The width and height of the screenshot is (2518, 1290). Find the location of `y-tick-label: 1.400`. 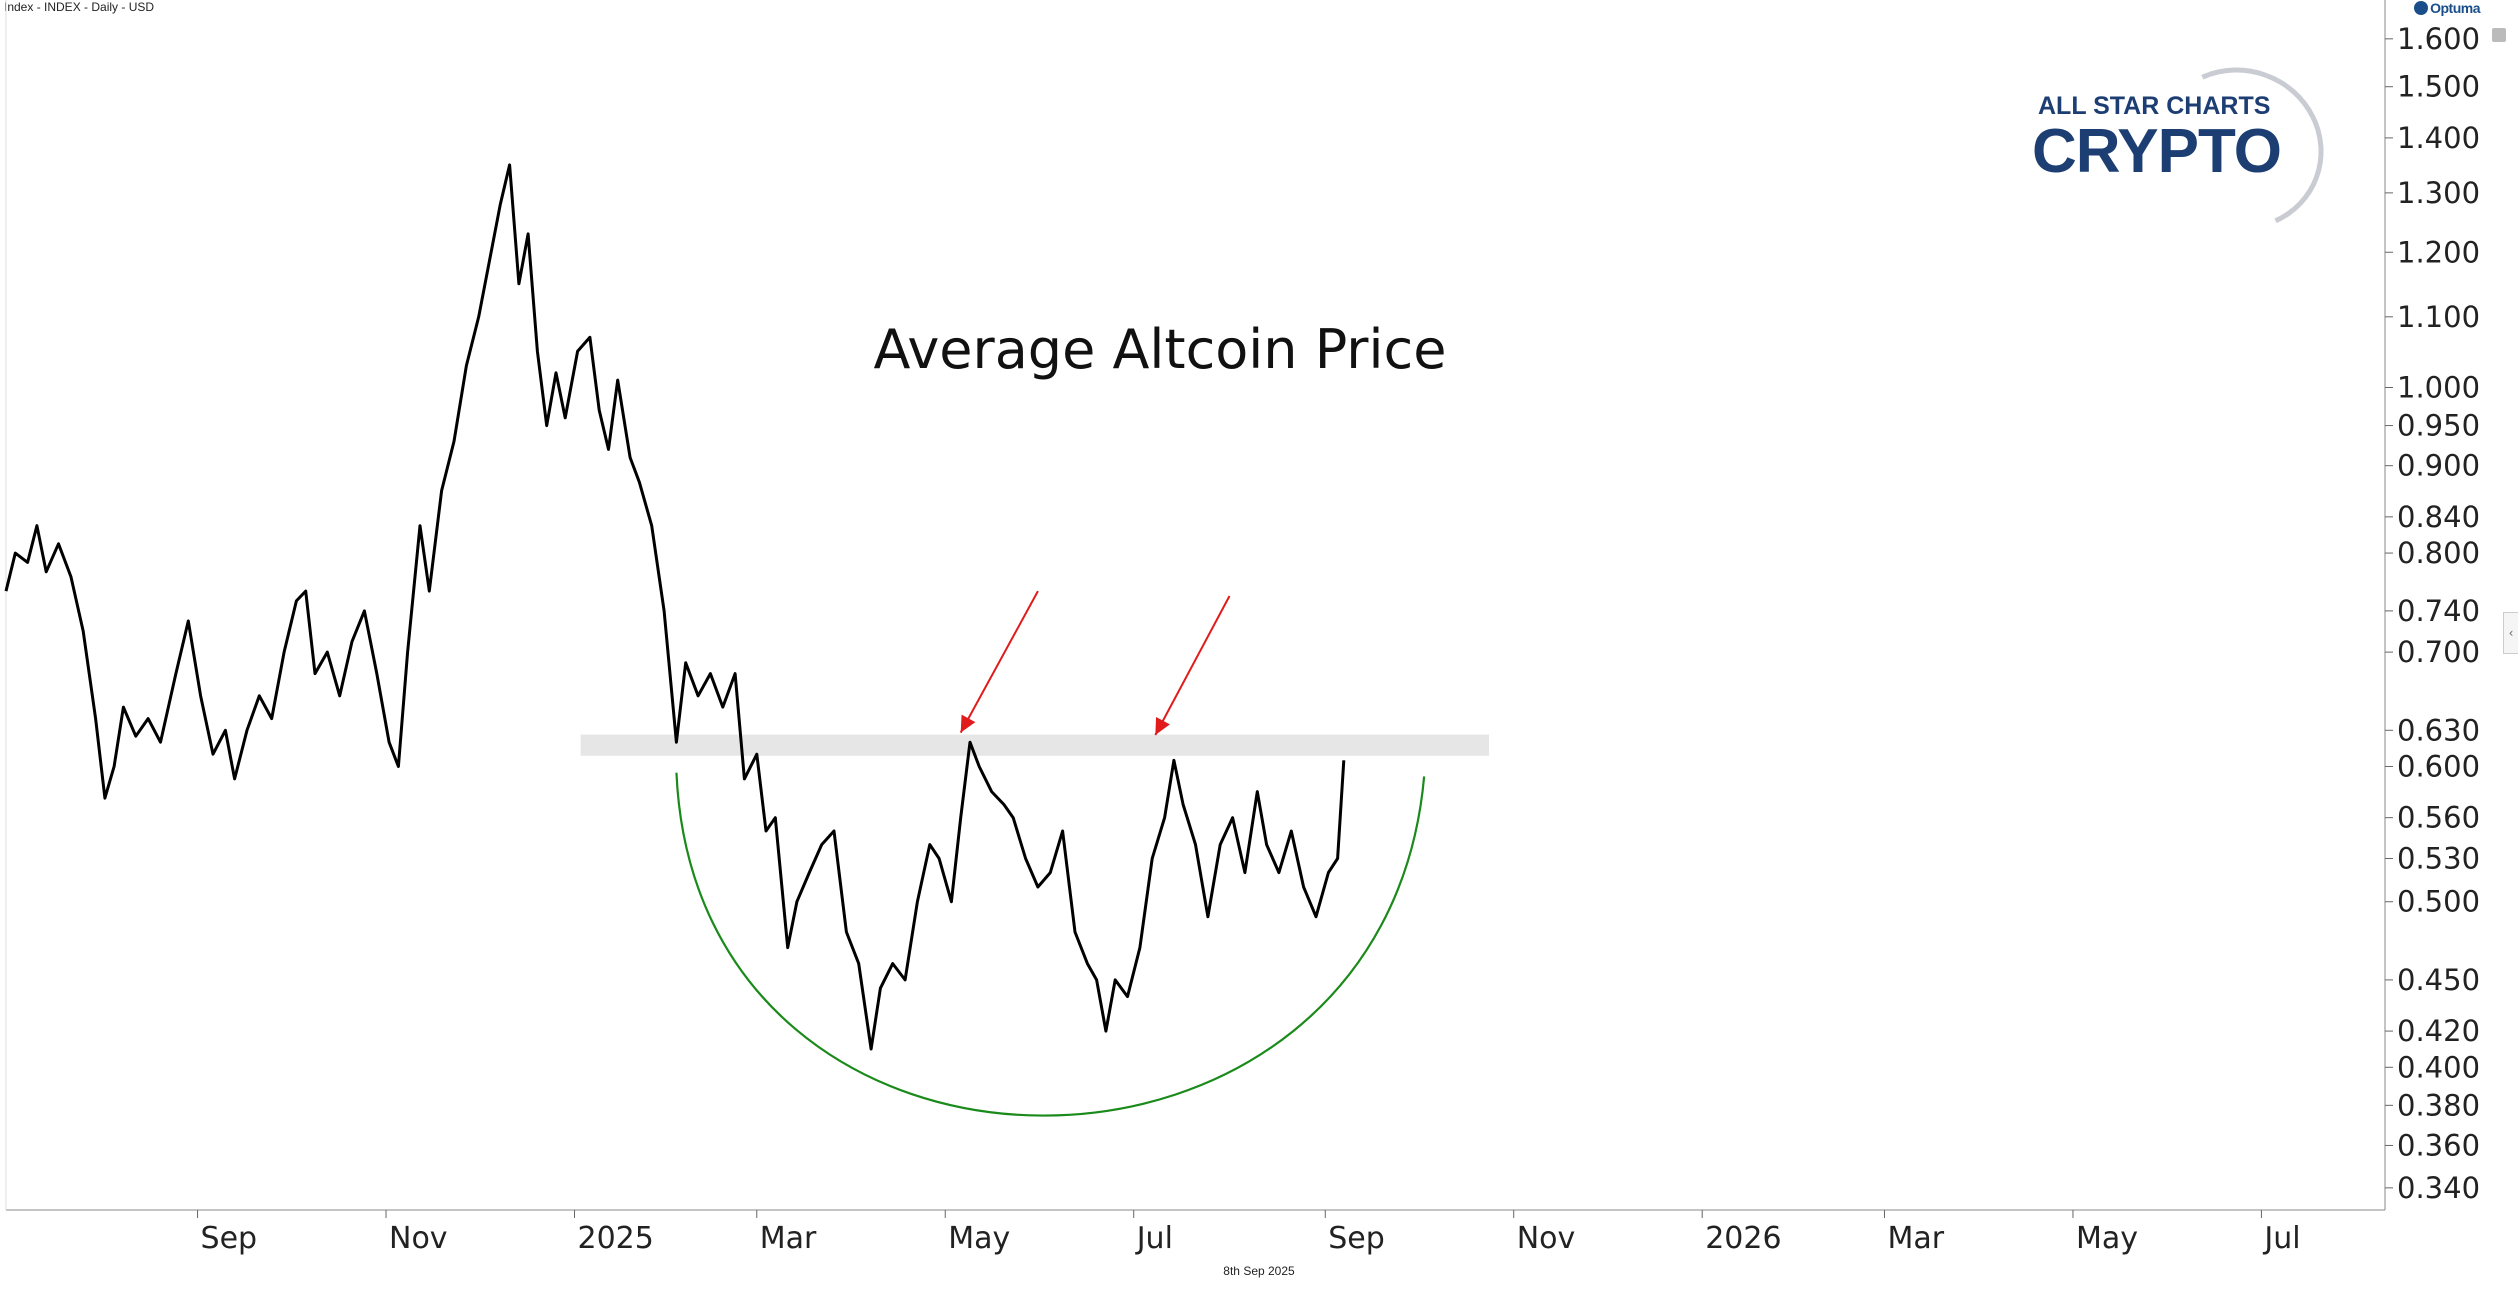

y-tick-label: 1.400 is located at coordinates (2438, 138).